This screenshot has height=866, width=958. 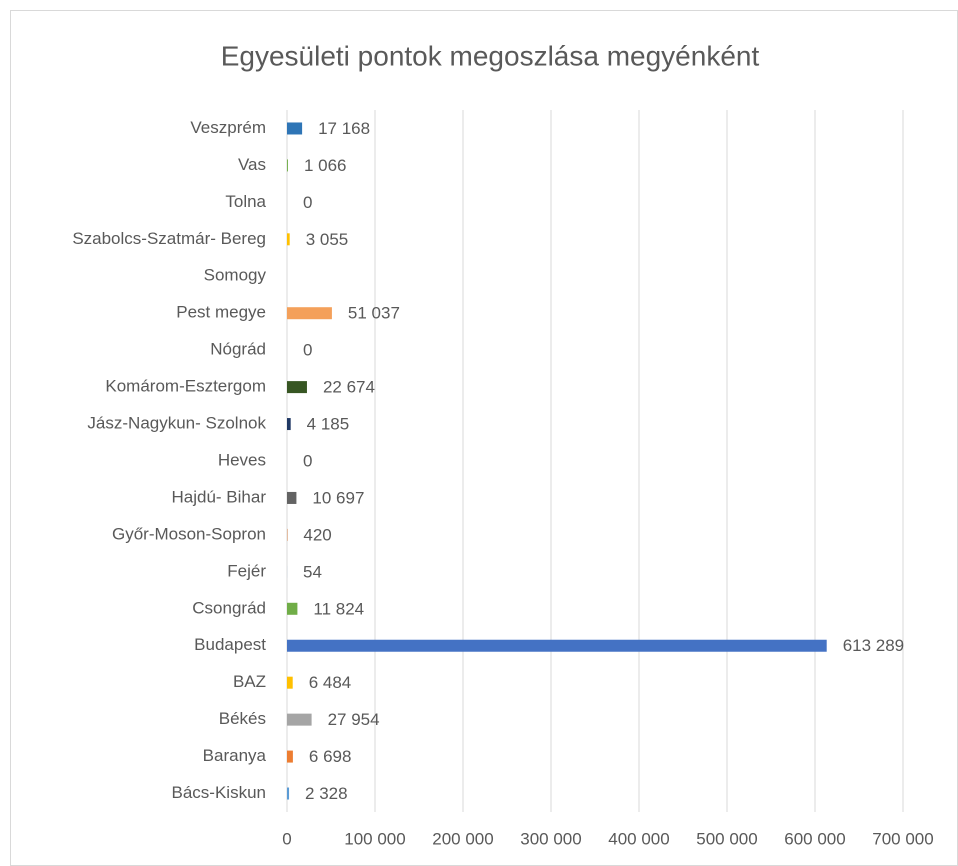 What do you see at coordinates (354, 719) in the screenshot?
I see `value-label: 27 954` at bounding box center [354, 719].